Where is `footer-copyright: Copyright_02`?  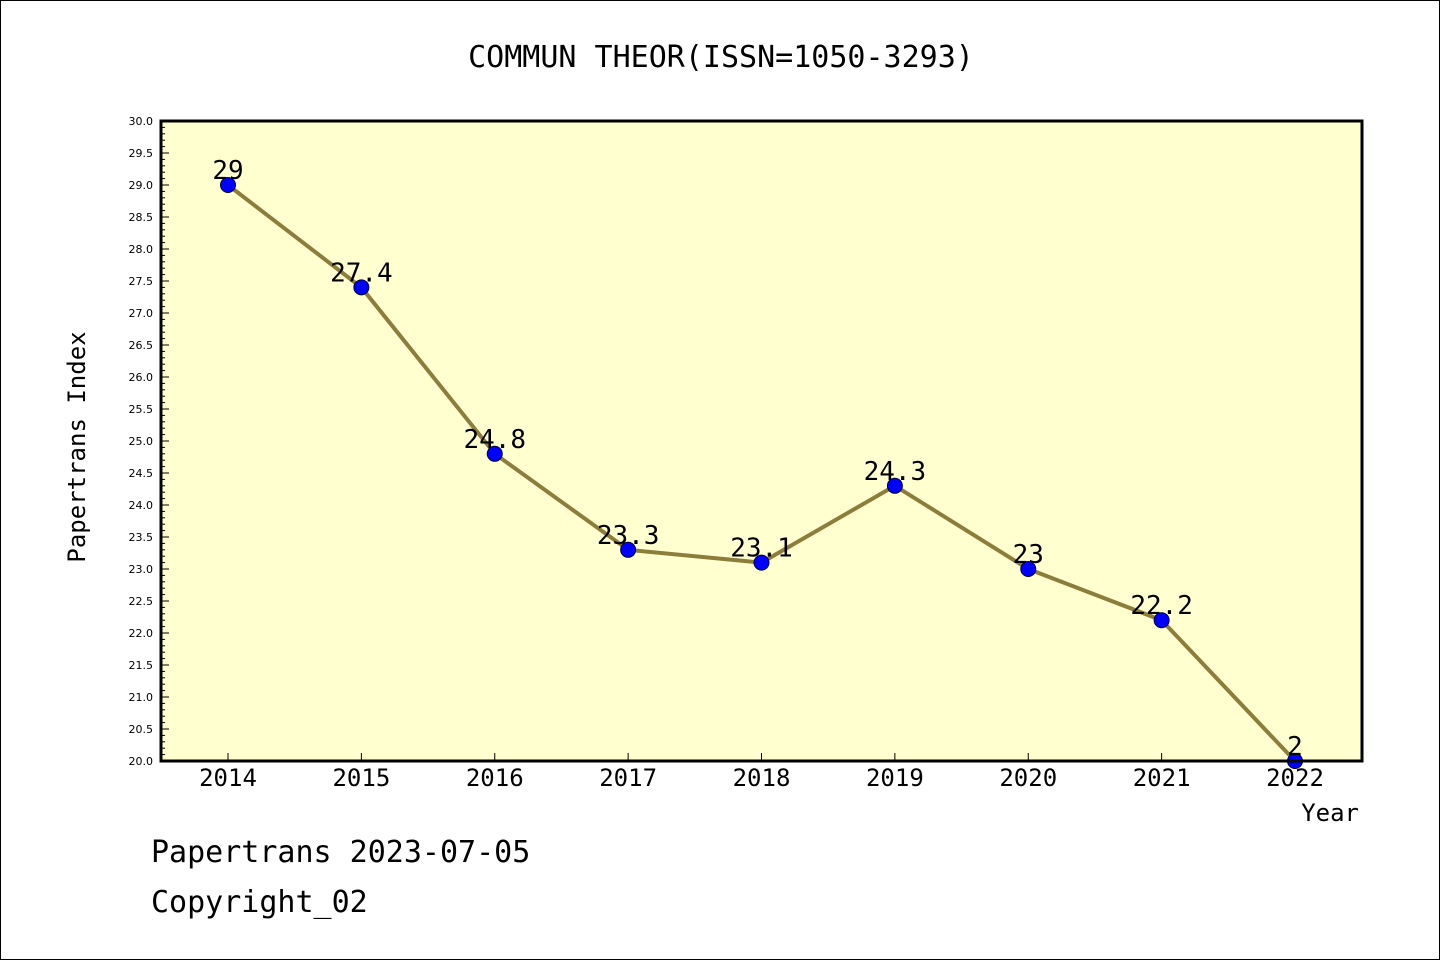
footer-copyright: Copyright_02 is located at coordinates (259, 902).